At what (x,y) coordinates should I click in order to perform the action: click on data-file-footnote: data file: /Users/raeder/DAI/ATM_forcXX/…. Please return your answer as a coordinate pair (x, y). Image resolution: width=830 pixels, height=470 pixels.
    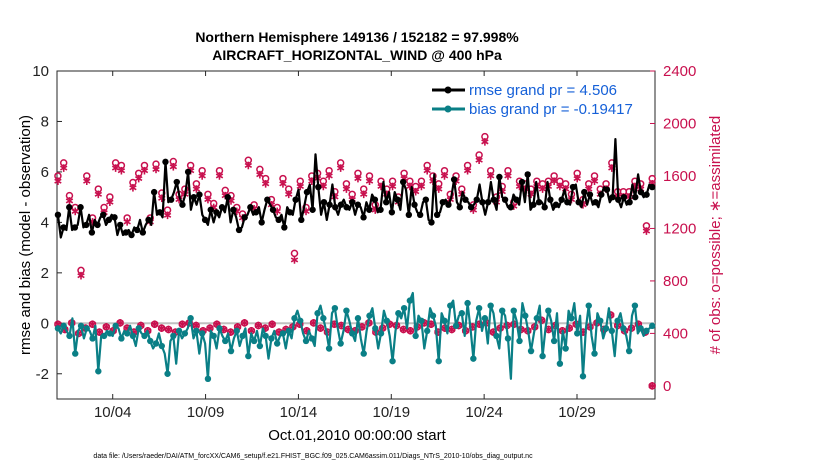
    Looking at the image, I should click on (313, 456).